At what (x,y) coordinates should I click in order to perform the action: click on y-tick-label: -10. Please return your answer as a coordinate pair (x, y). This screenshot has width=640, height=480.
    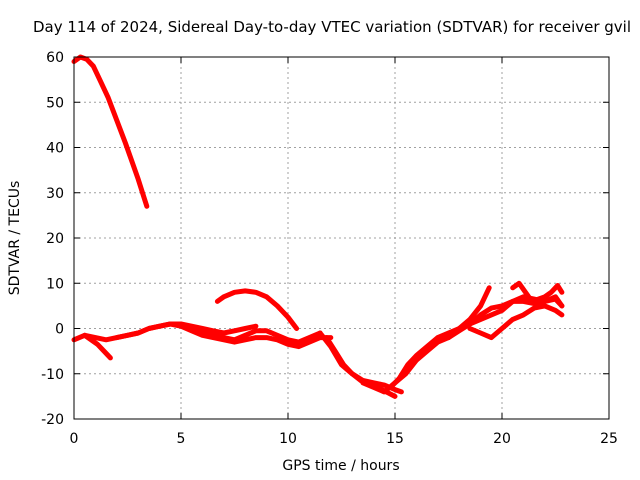
    Looking at the image, I should click on (52, 375).